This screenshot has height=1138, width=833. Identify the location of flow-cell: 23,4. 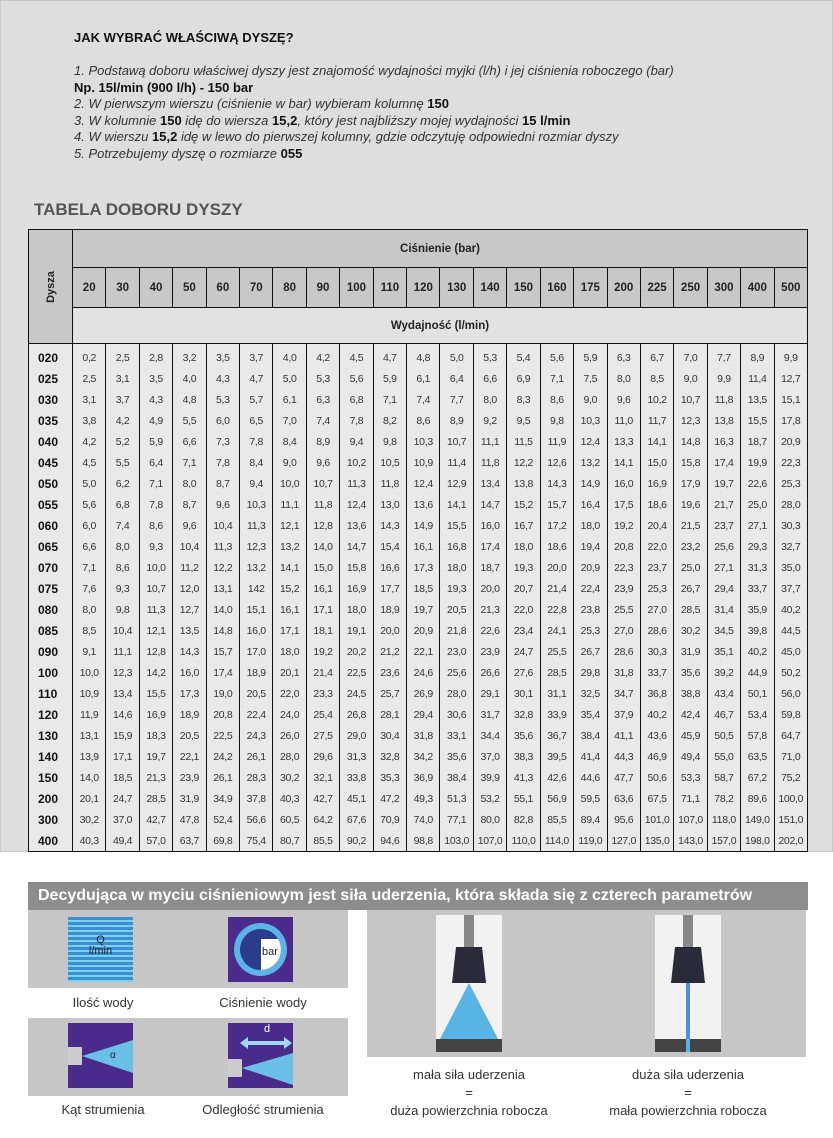
(523, 631).